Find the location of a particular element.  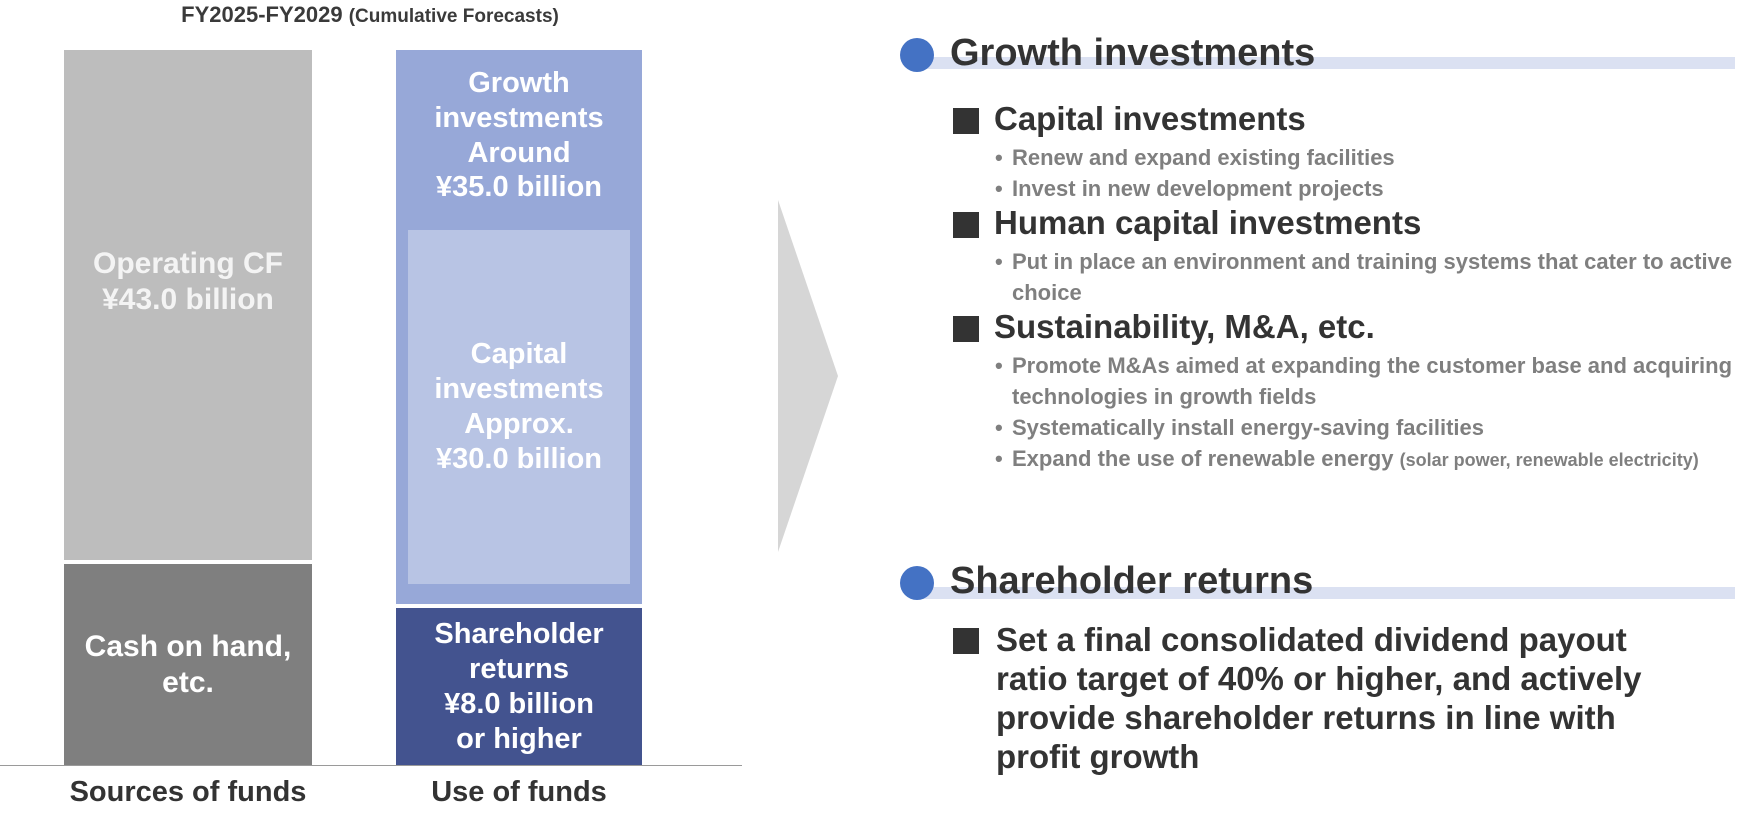

growth-section-title: Growth investments is located at coordinates (1133, 53).